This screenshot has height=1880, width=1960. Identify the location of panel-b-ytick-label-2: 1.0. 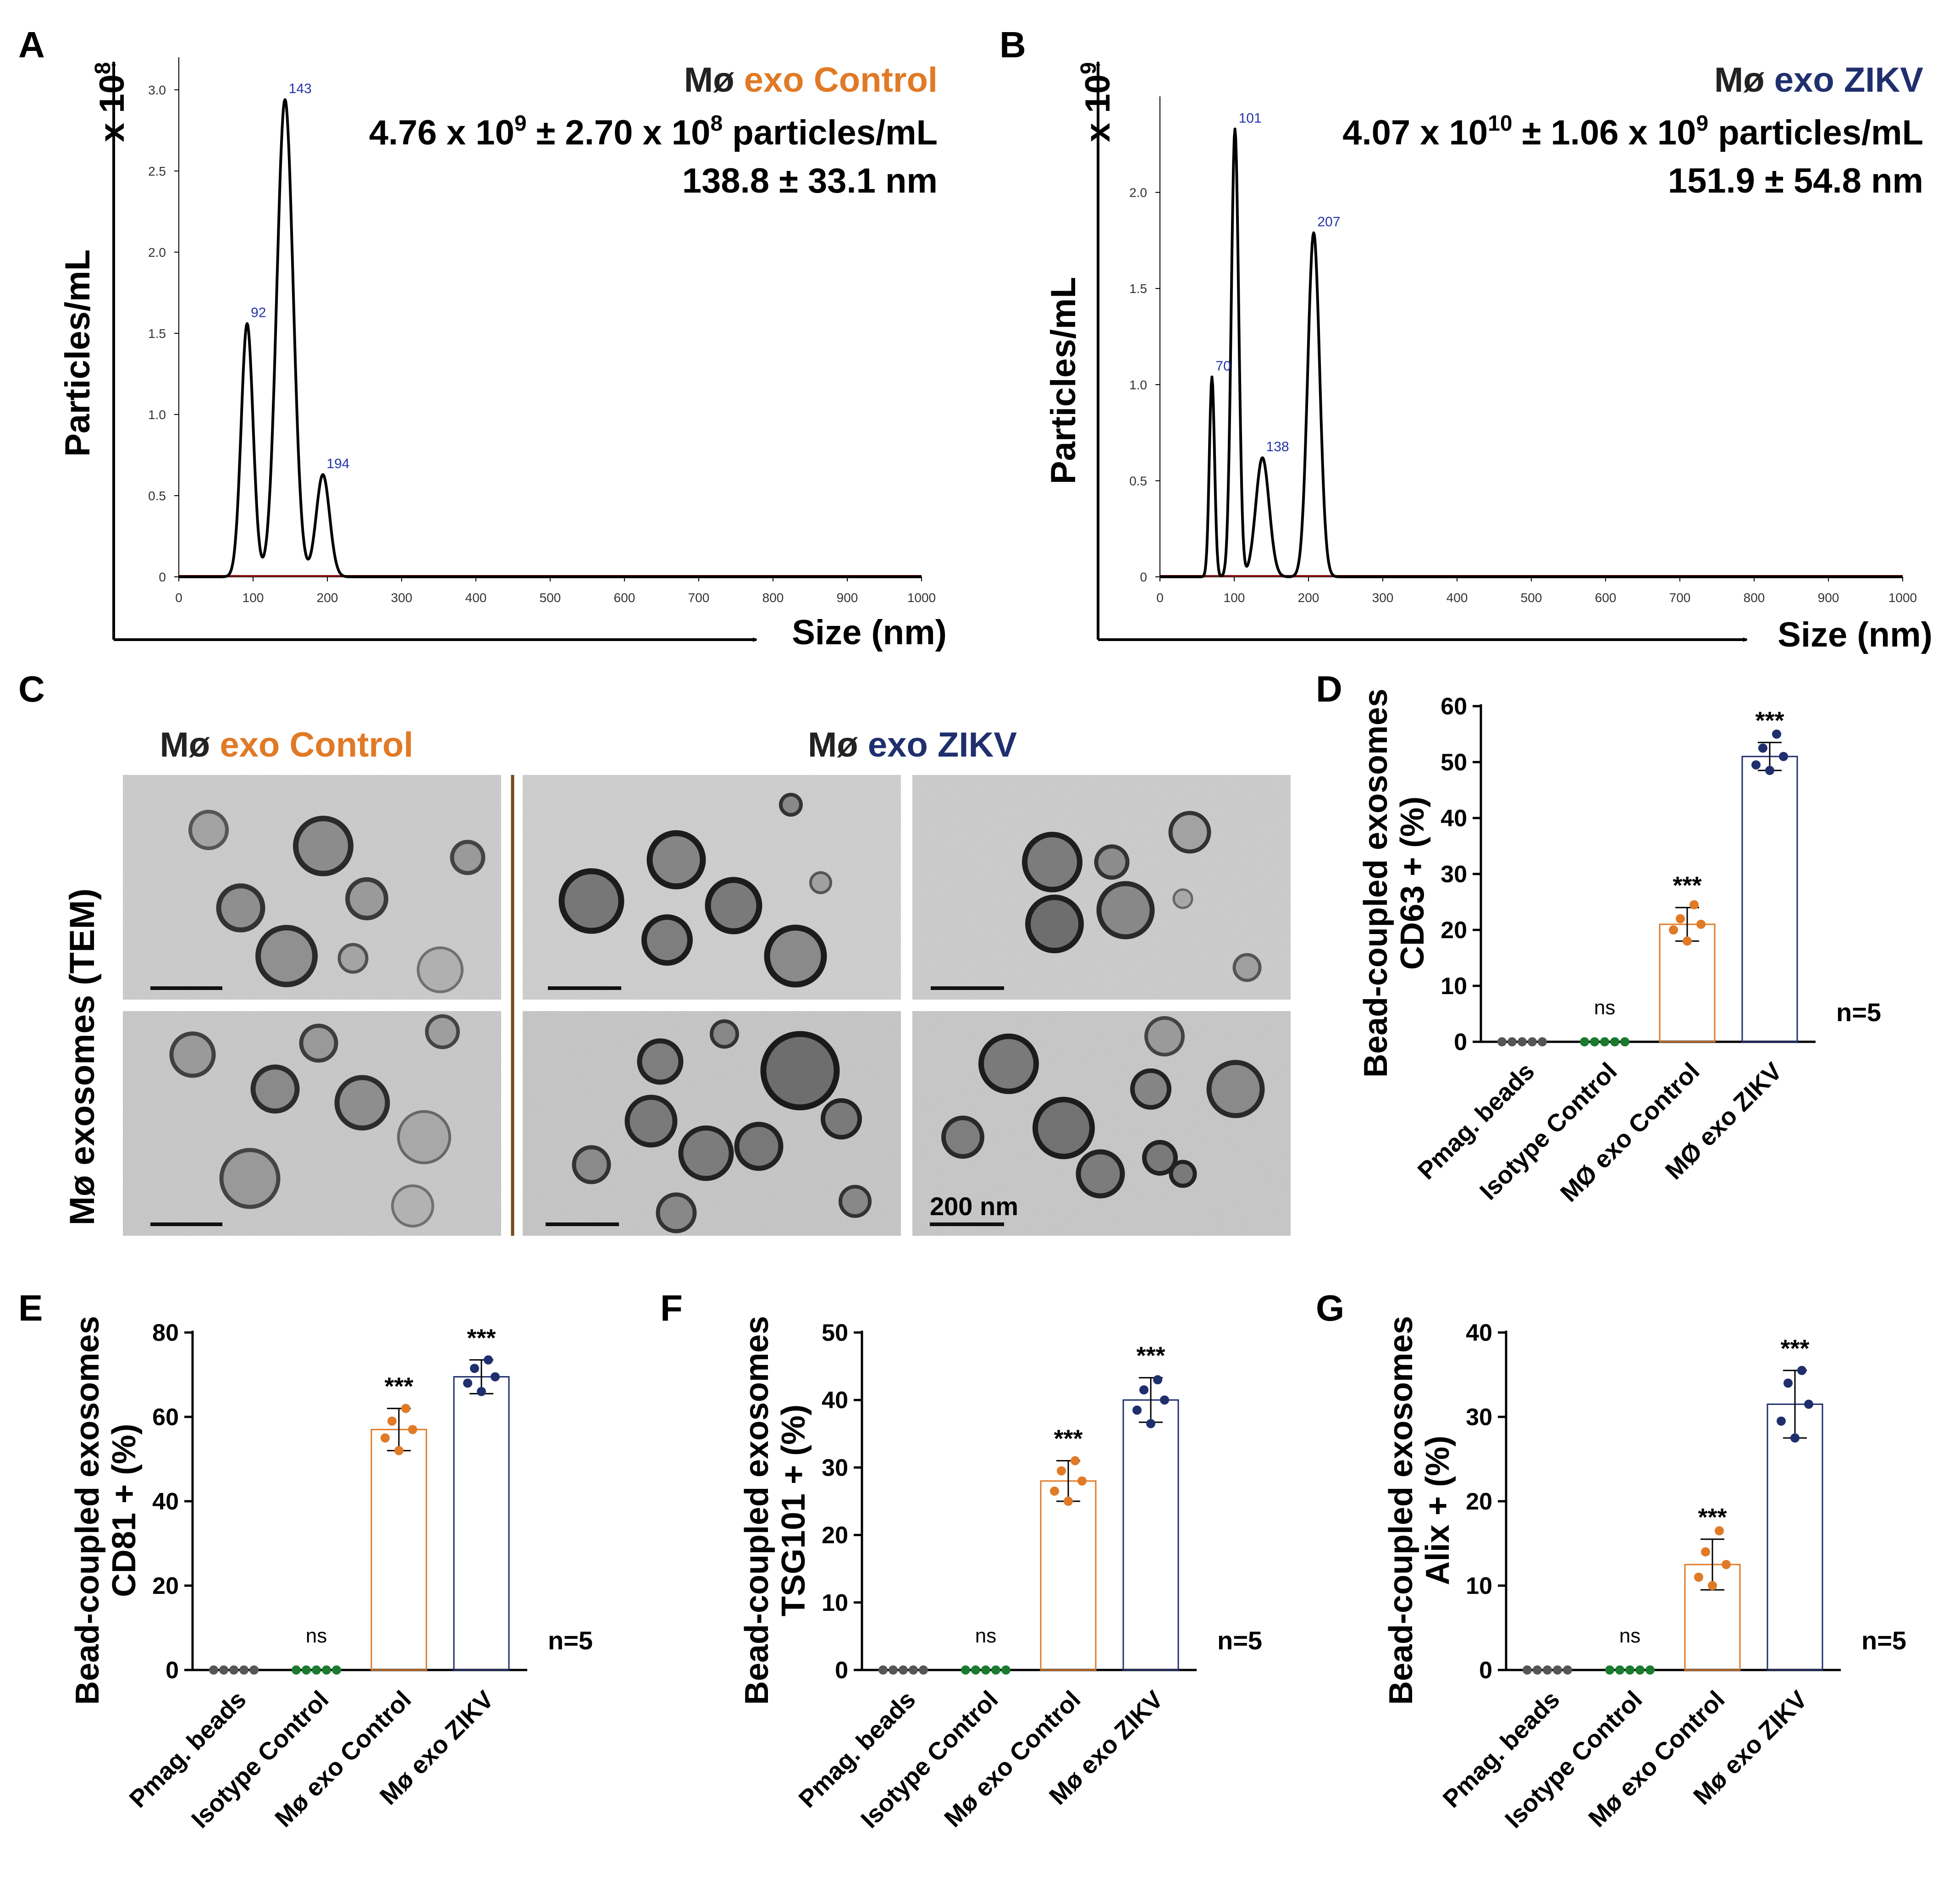
(1138, 385).